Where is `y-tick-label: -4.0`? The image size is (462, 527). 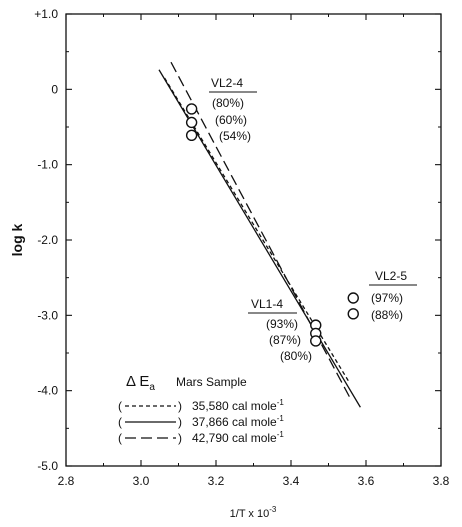 y-tick-label: -4.0 is located at coordinates (47, 391).